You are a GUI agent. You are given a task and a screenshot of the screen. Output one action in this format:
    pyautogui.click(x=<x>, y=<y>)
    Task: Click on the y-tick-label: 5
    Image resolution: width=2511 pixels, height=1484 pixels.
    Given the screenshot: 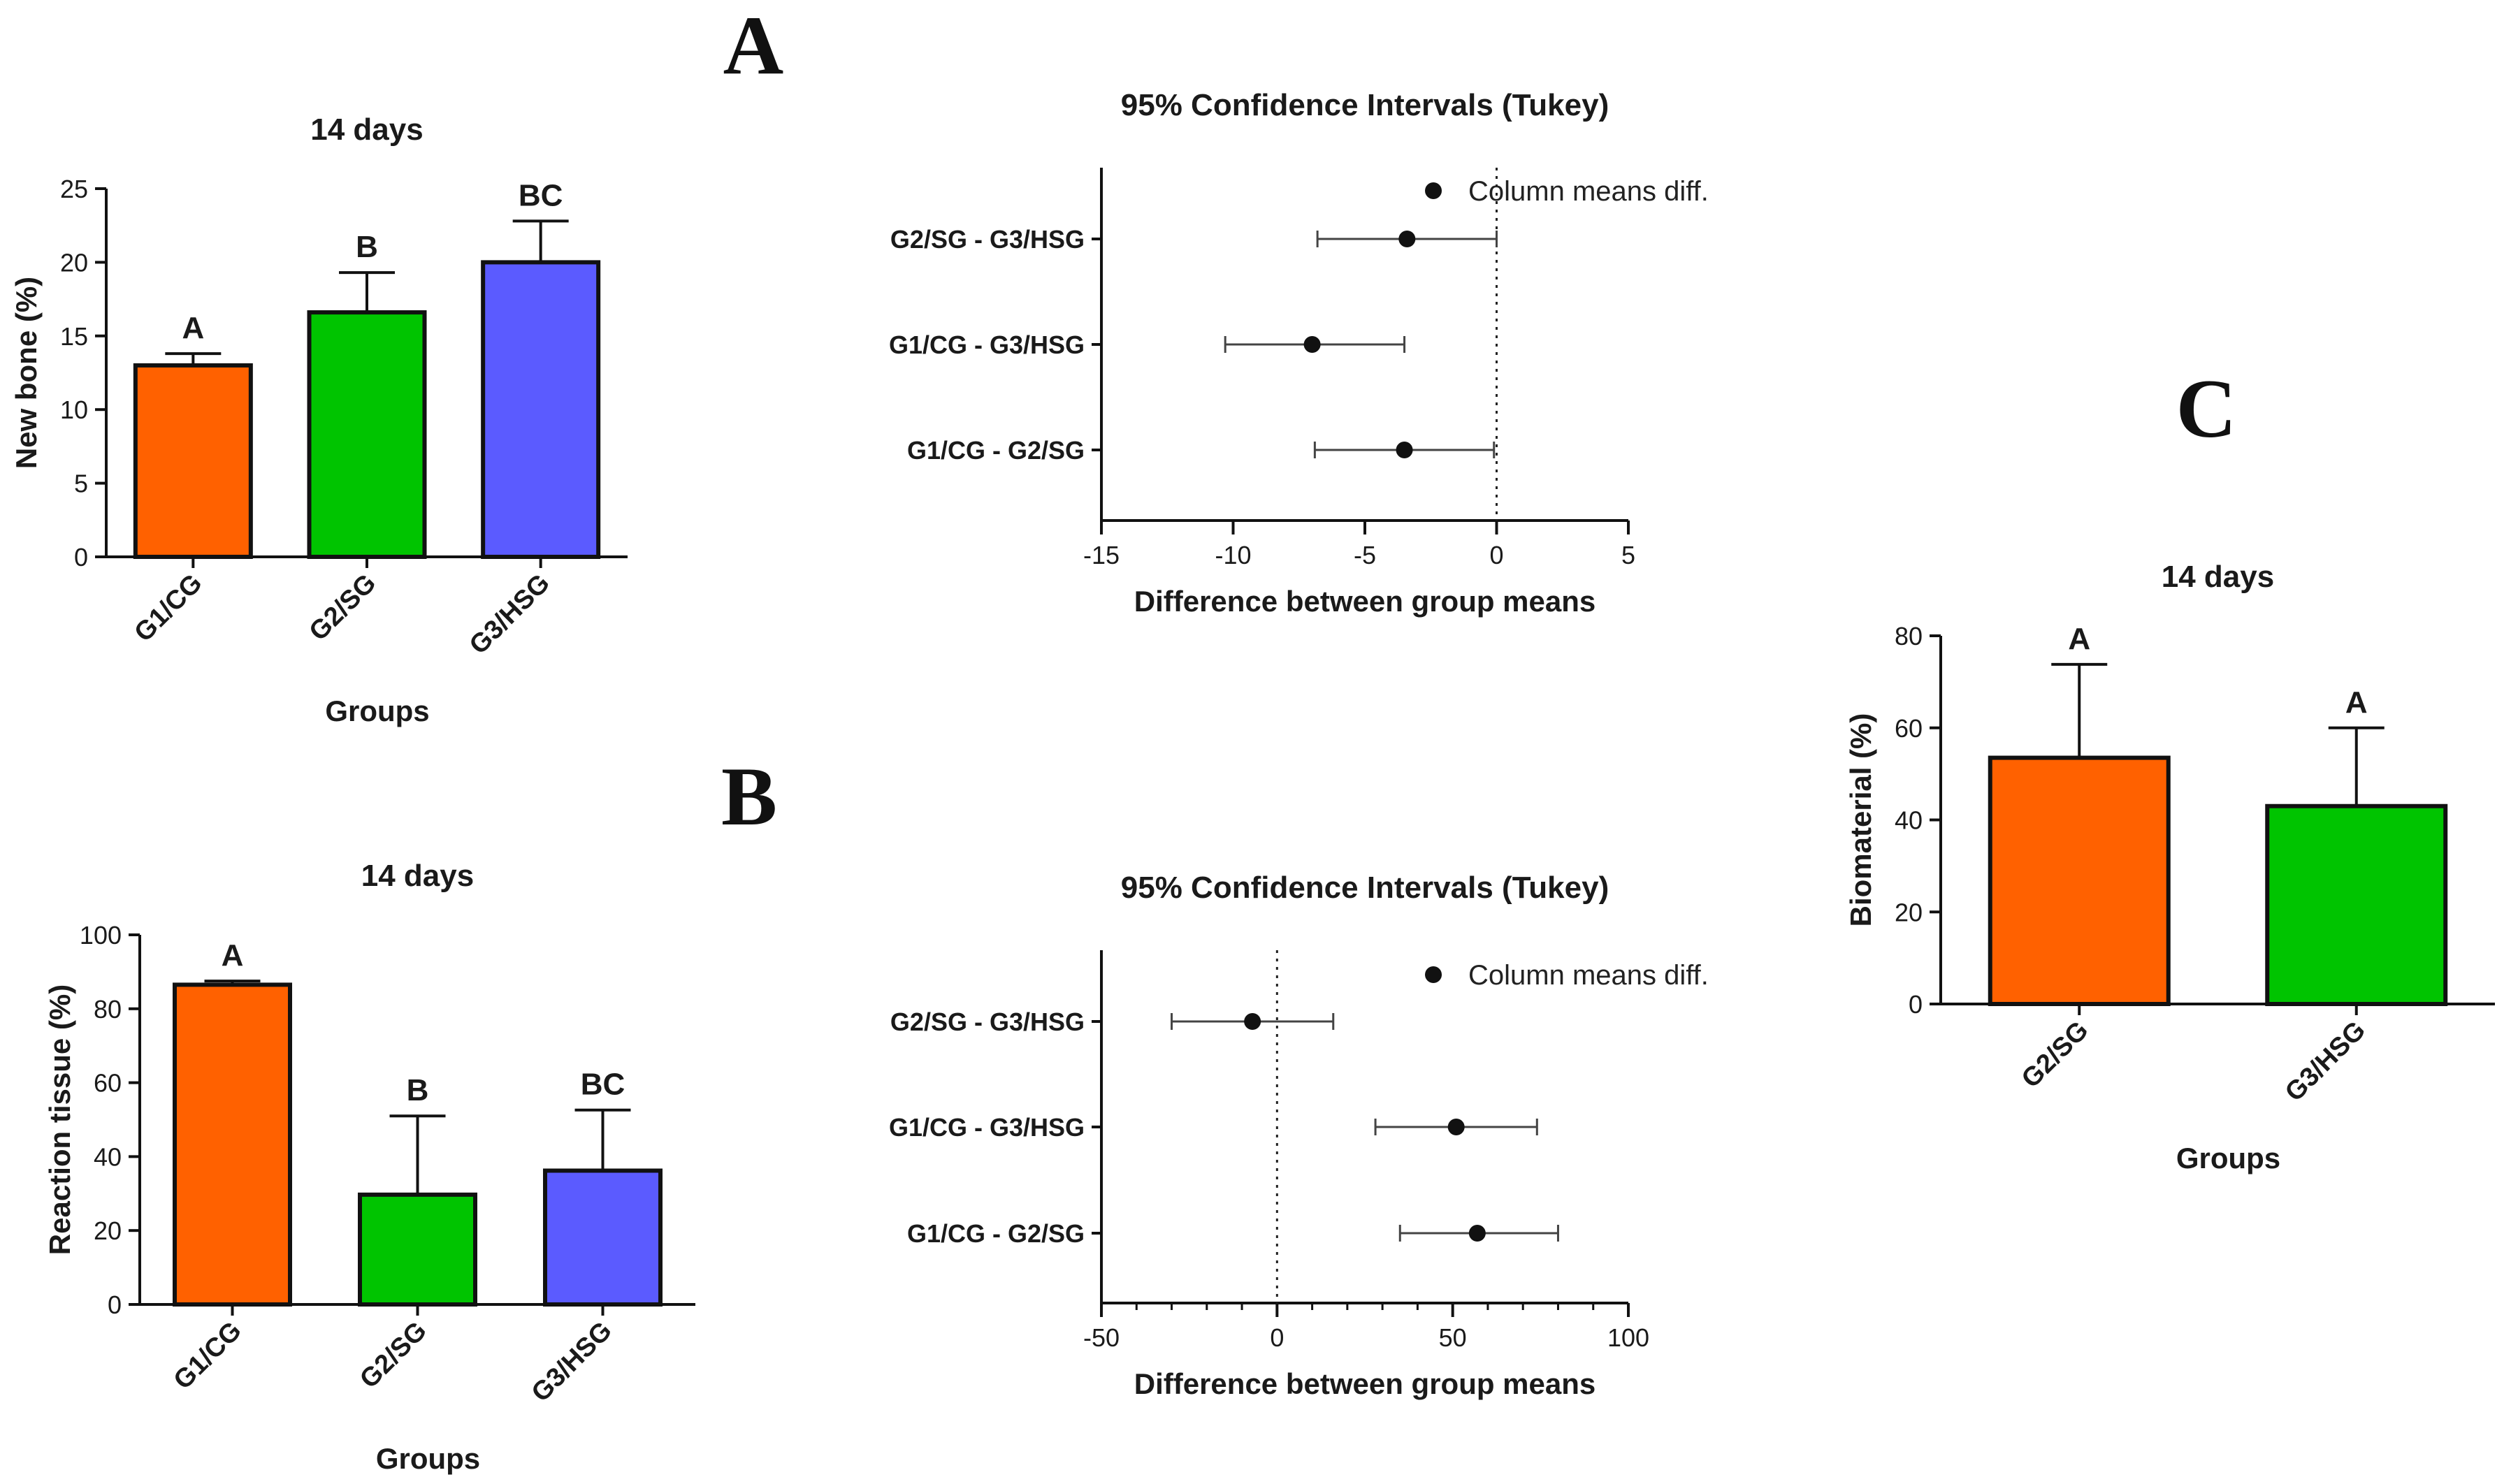 What is the action you would take?
    pyautogui.click(x=81, y=484)
    